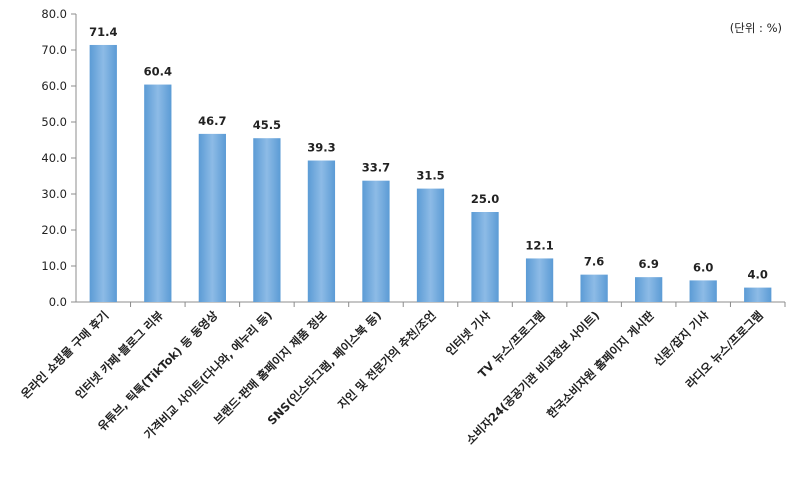 The width and height of the screenshot is (800, 485). Describe the element at coordinates (376, 168) in the screenshot. I see `value-label-6: 33.7` at that location.